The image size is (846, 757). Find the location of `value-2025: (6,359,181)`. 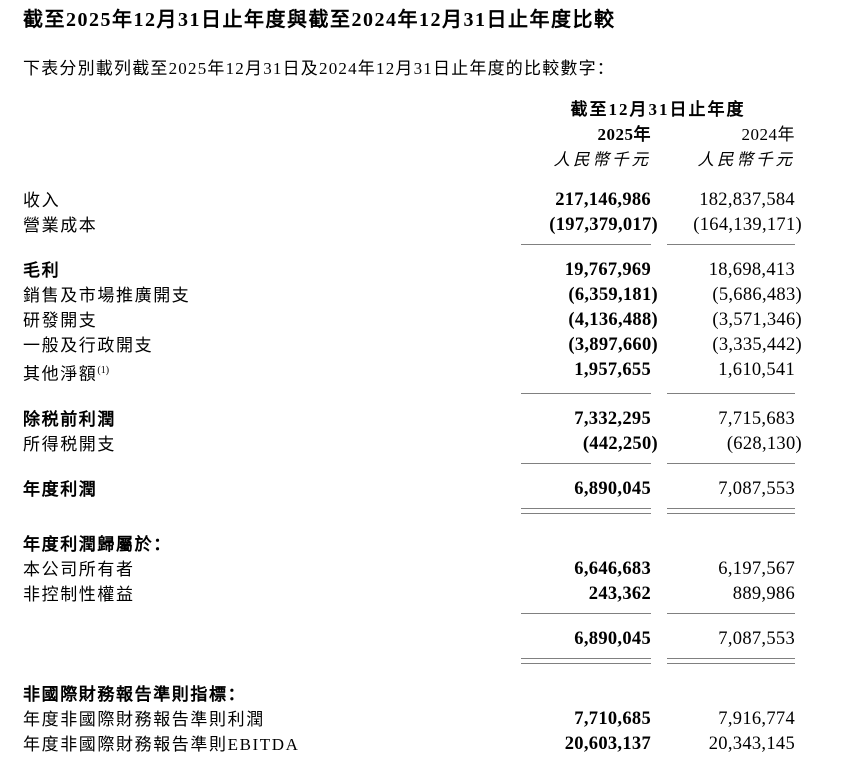

value-2025: (6,359,181) is located at coordinates (613, 295).